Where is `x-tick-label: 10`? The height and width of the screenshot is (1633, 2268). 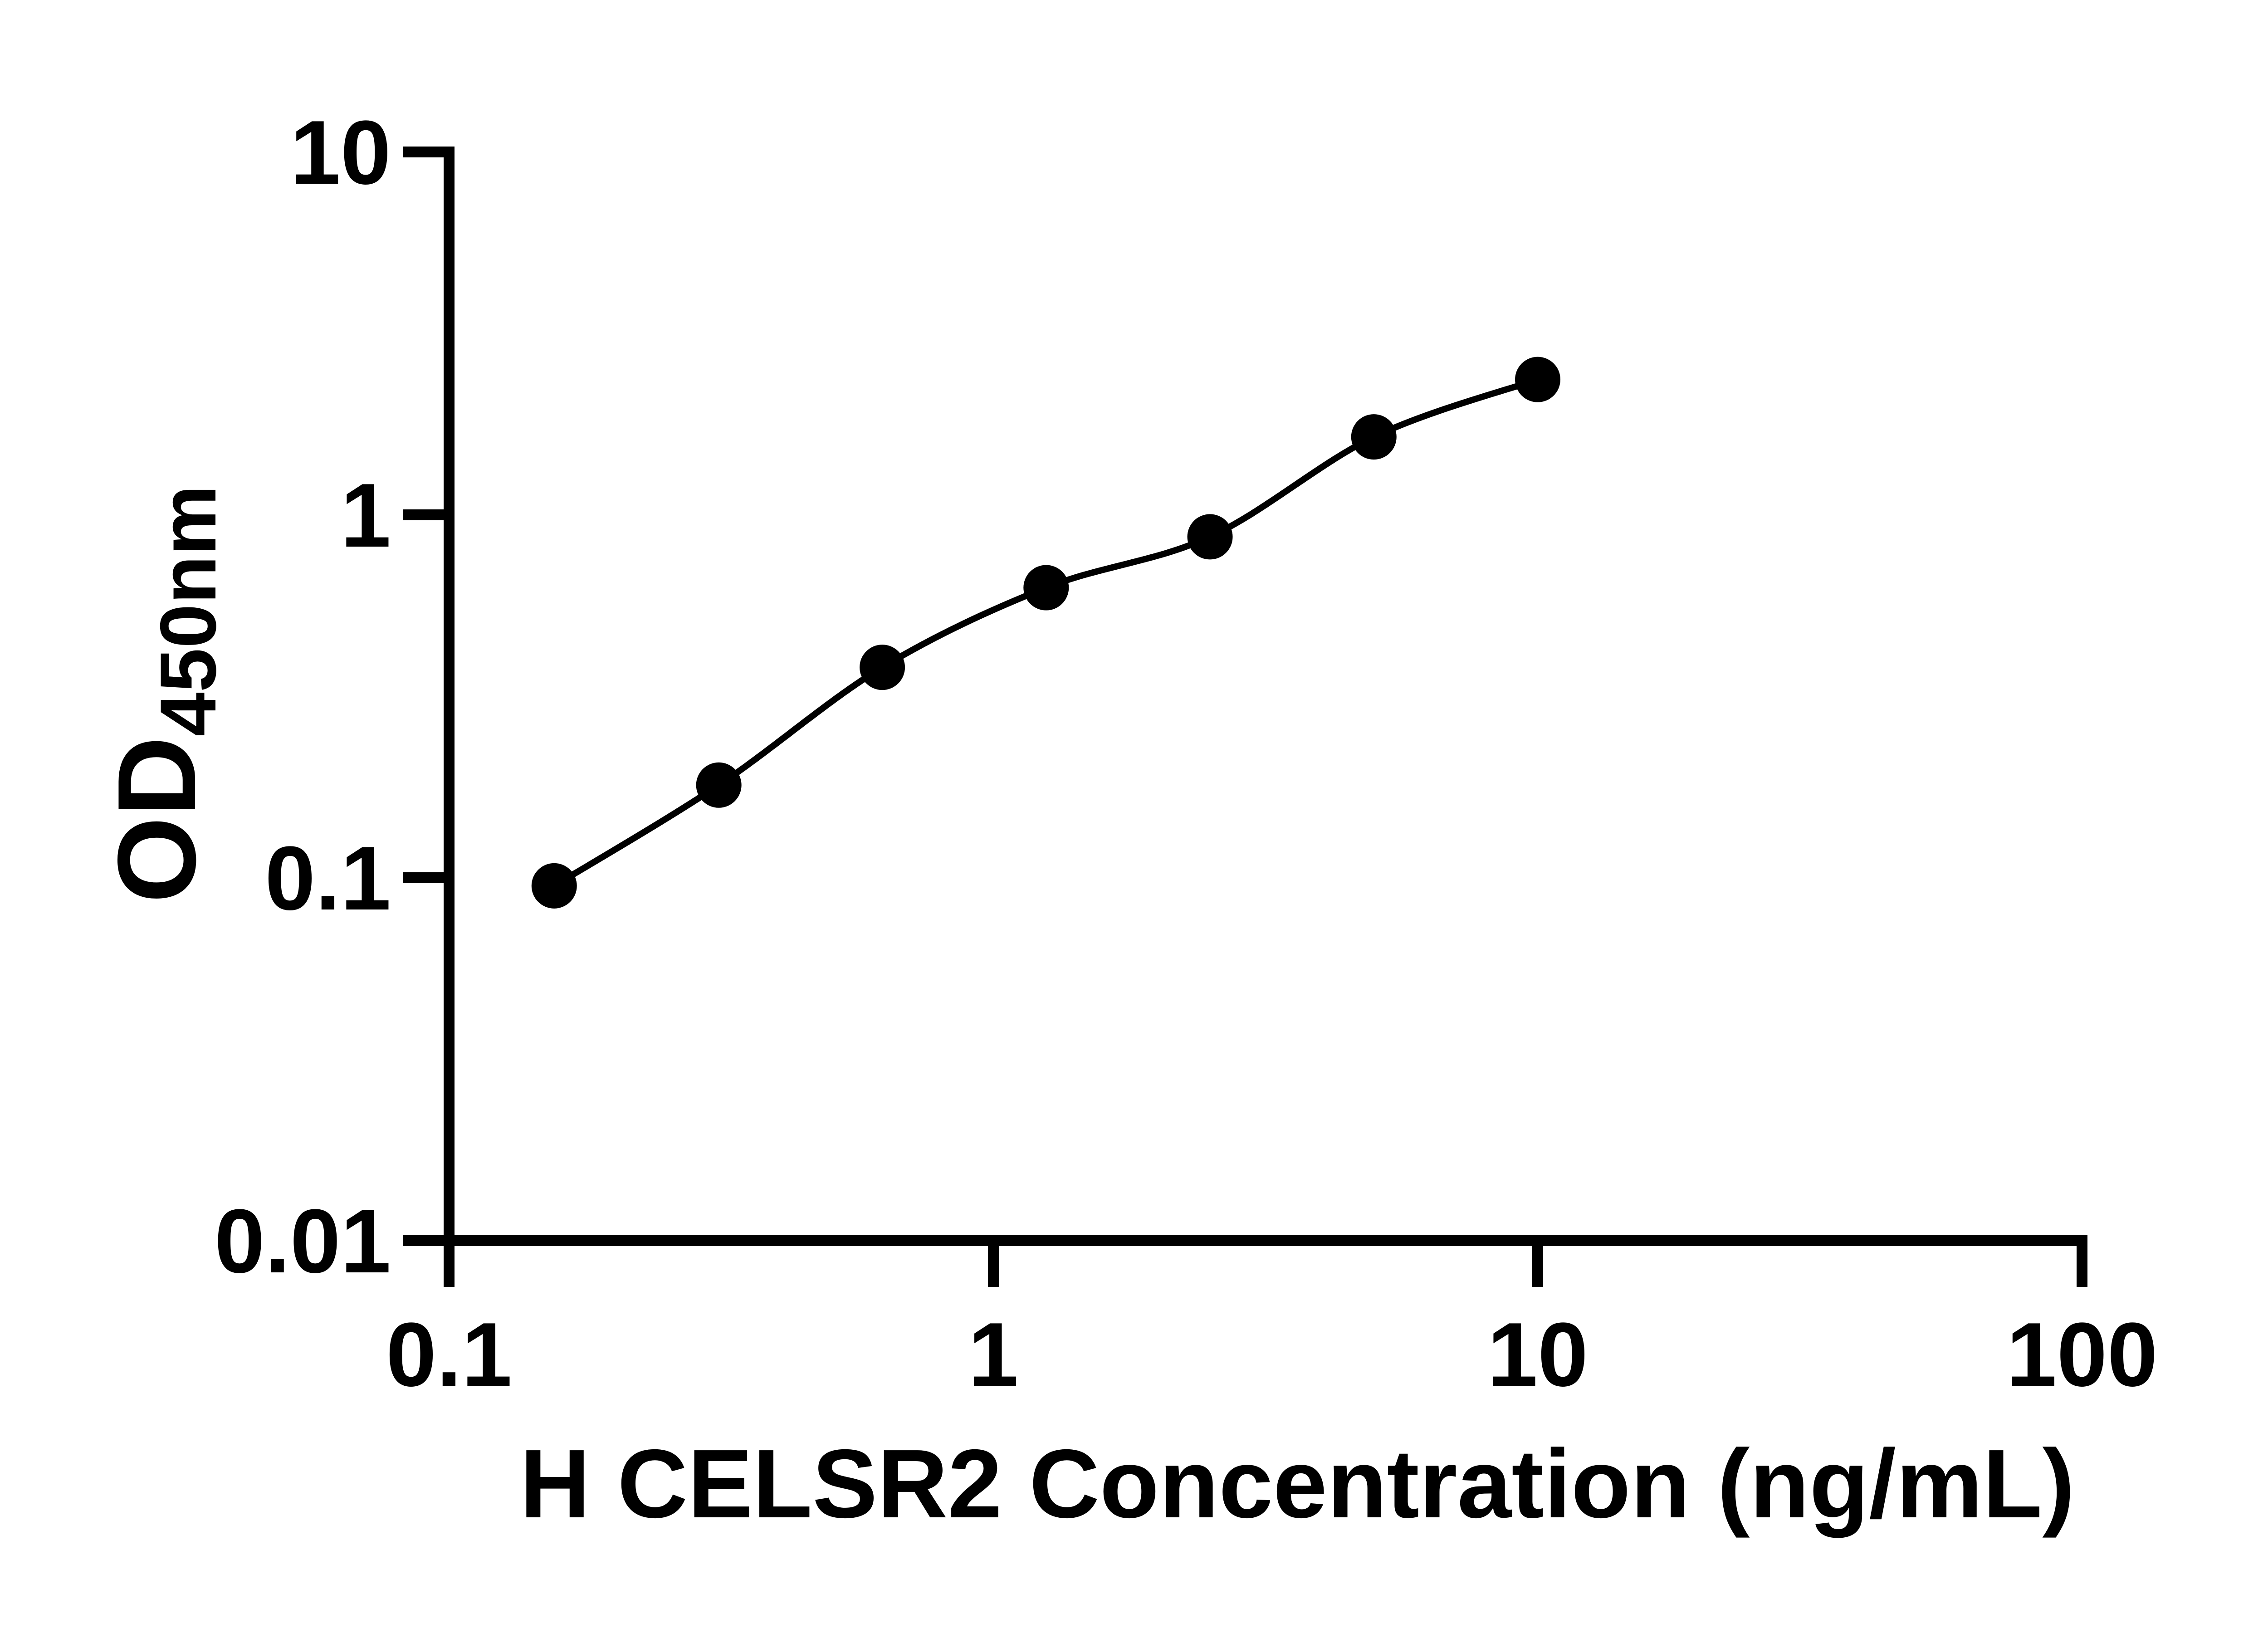 x-tick-label: 10 is located at coordinates (1537, 1354).